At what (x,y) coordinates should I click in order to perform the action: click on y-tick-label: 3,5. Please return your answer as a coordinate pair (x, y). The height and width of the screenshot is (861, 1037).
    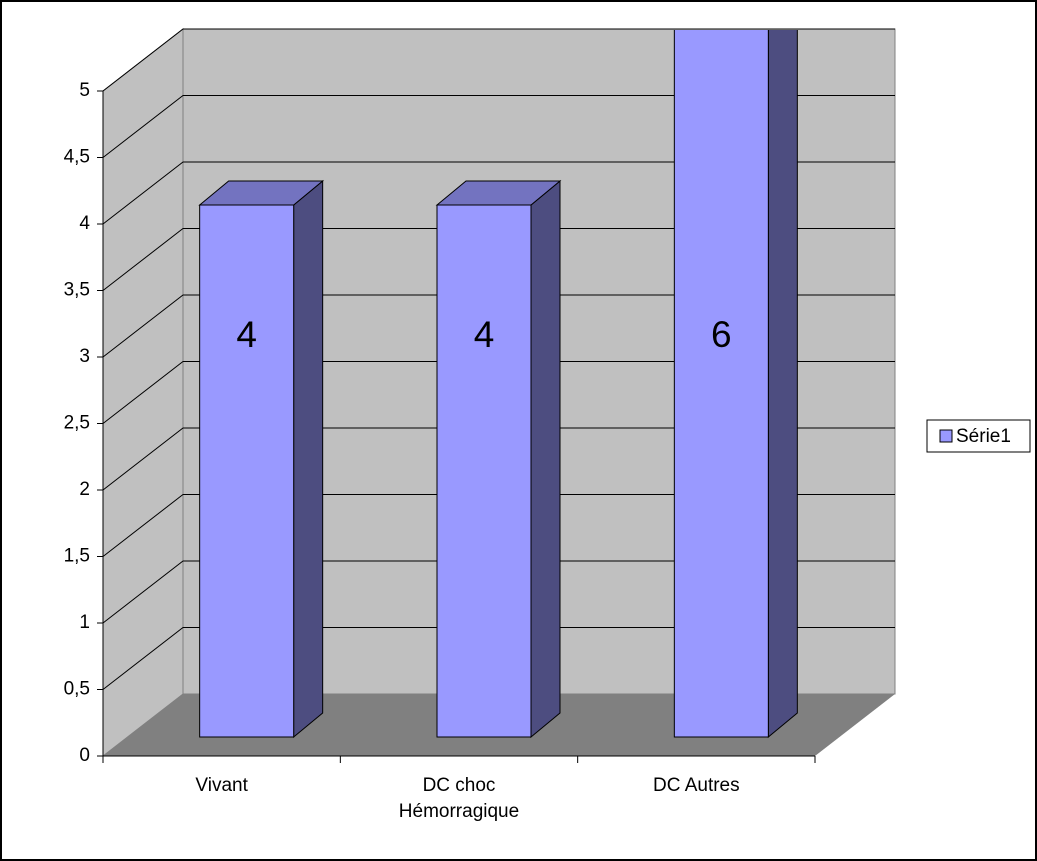
    Looking at the image, I should click on (77, 290).